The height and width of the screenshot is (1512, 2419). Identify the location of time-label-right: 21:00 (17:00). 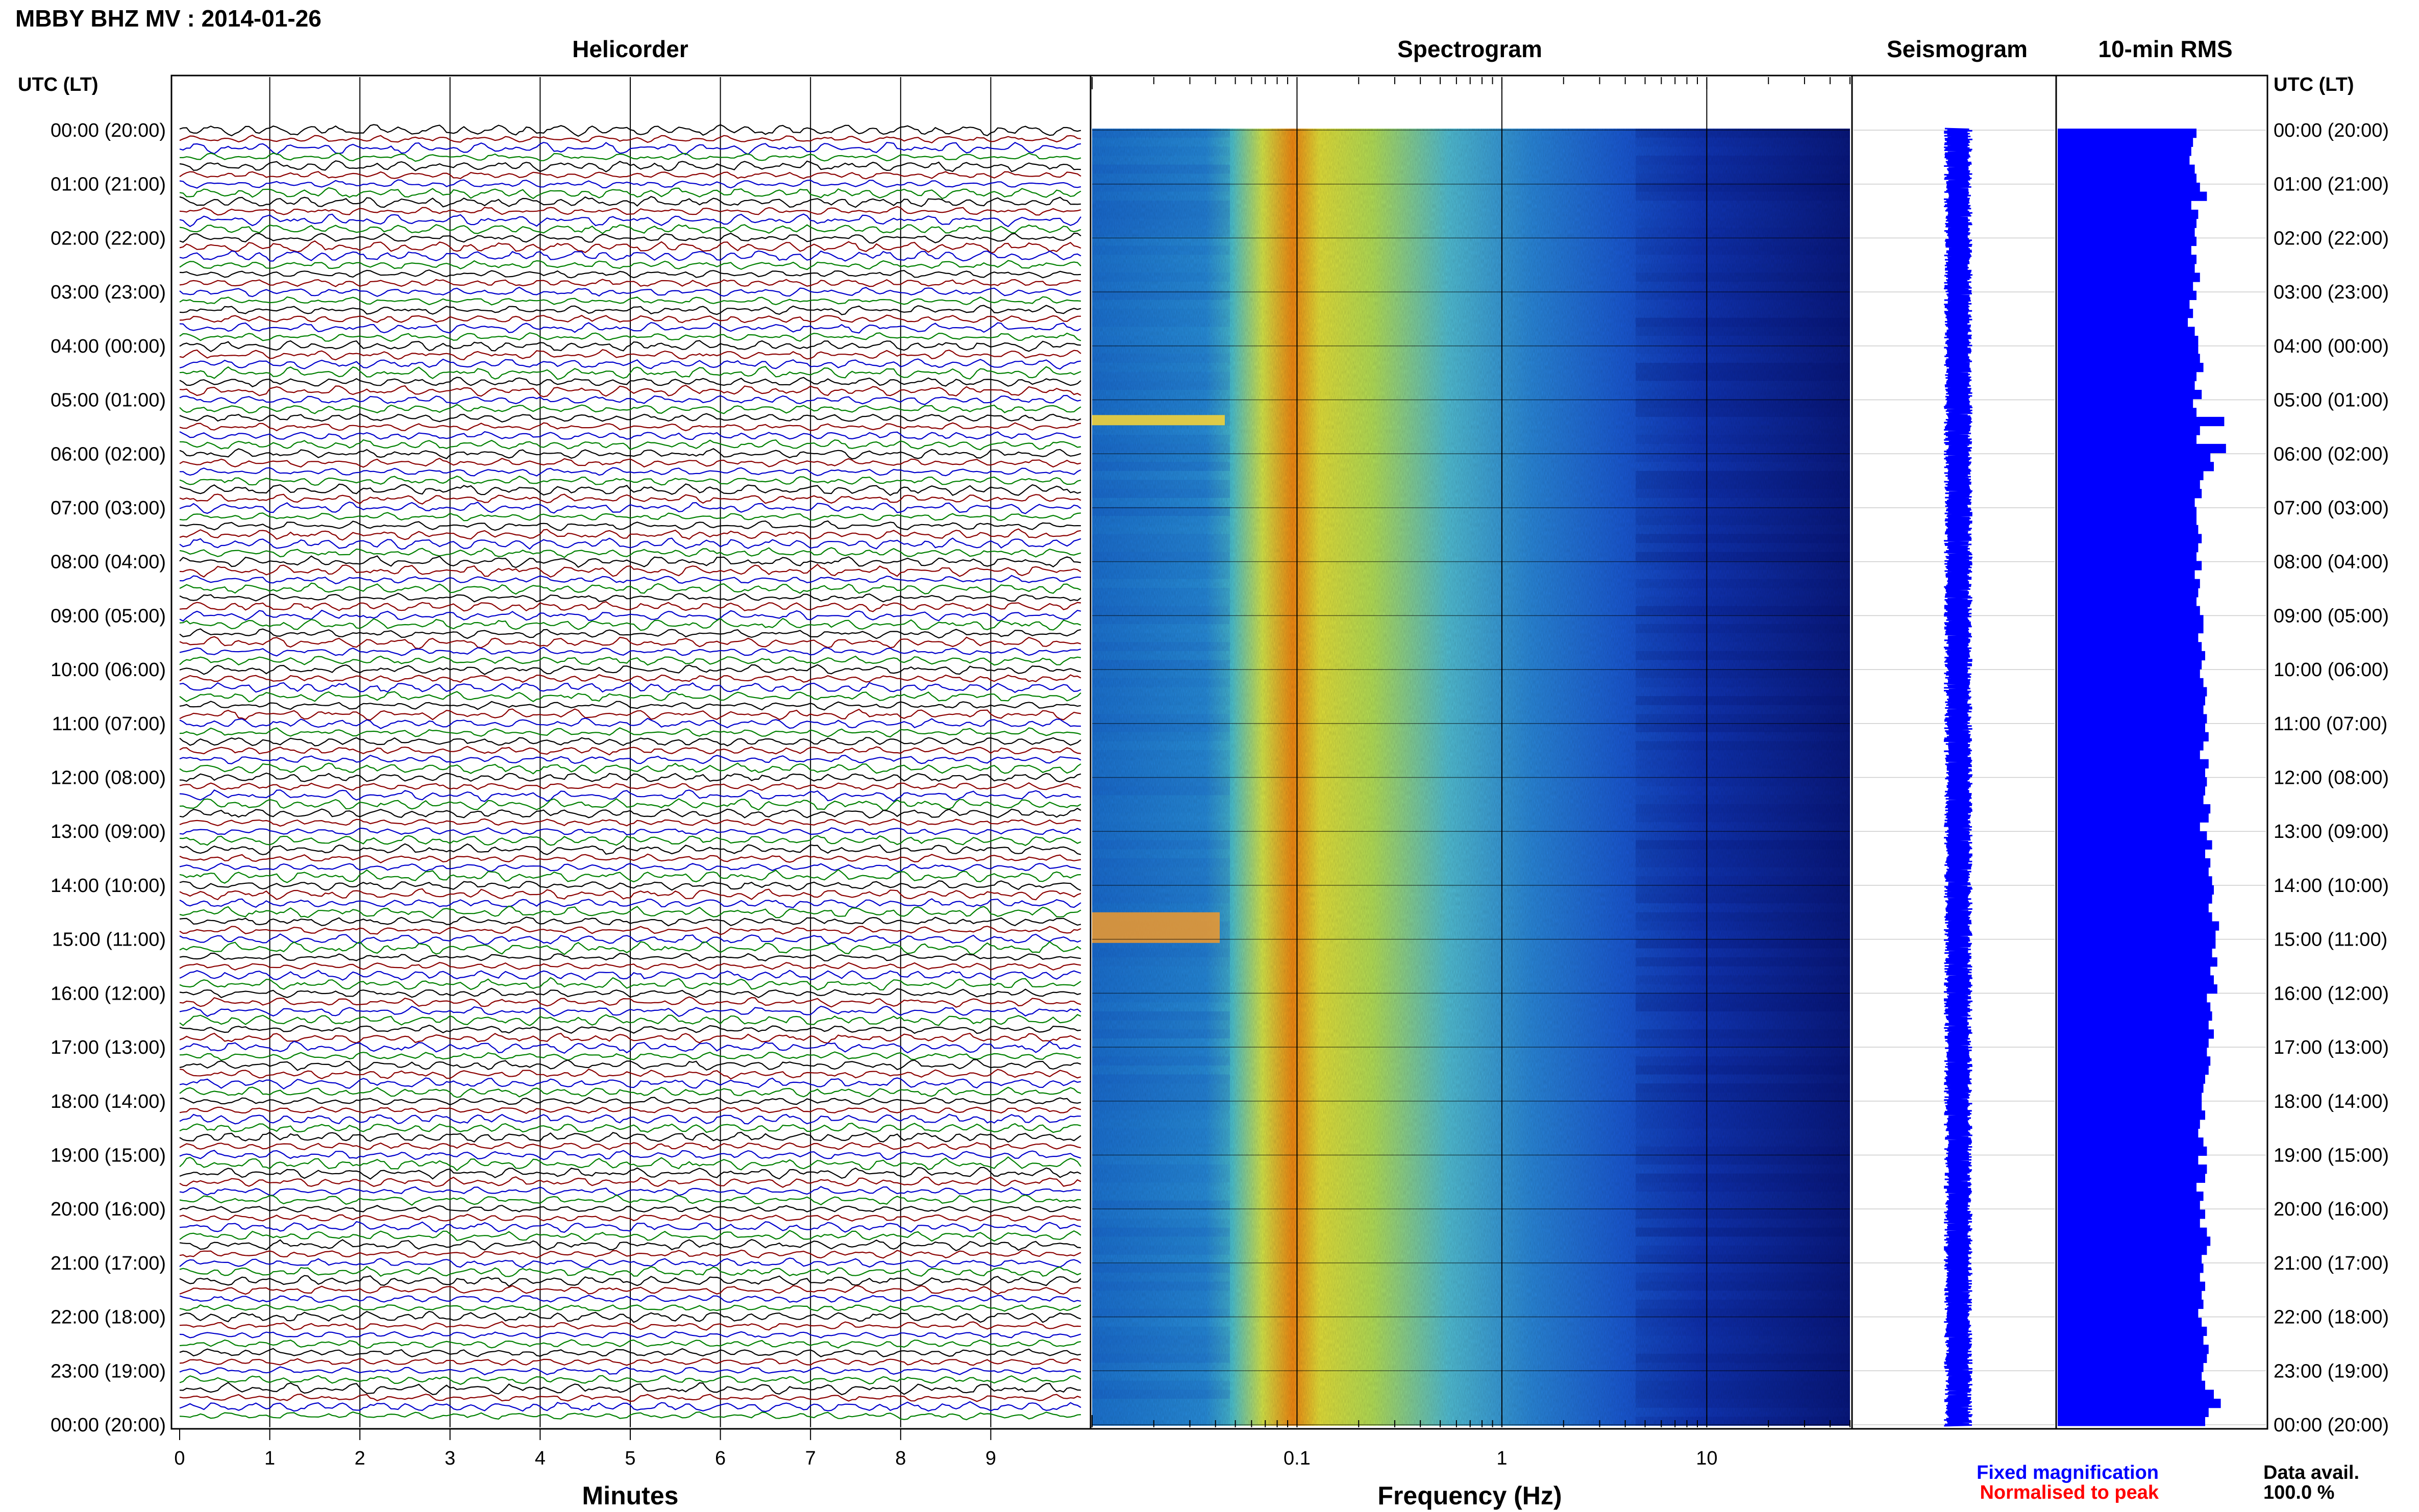
(2331, 1263).